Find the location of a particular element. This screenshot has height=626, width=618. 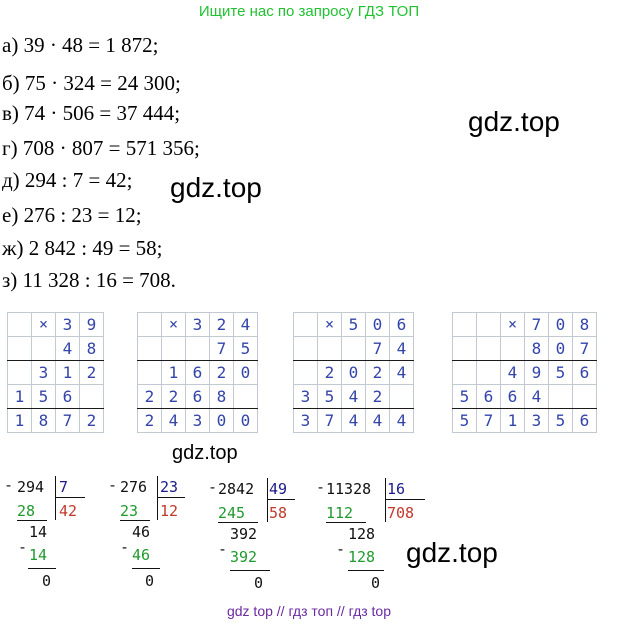

partial-product: 112 is located at coordinates (340, 513).